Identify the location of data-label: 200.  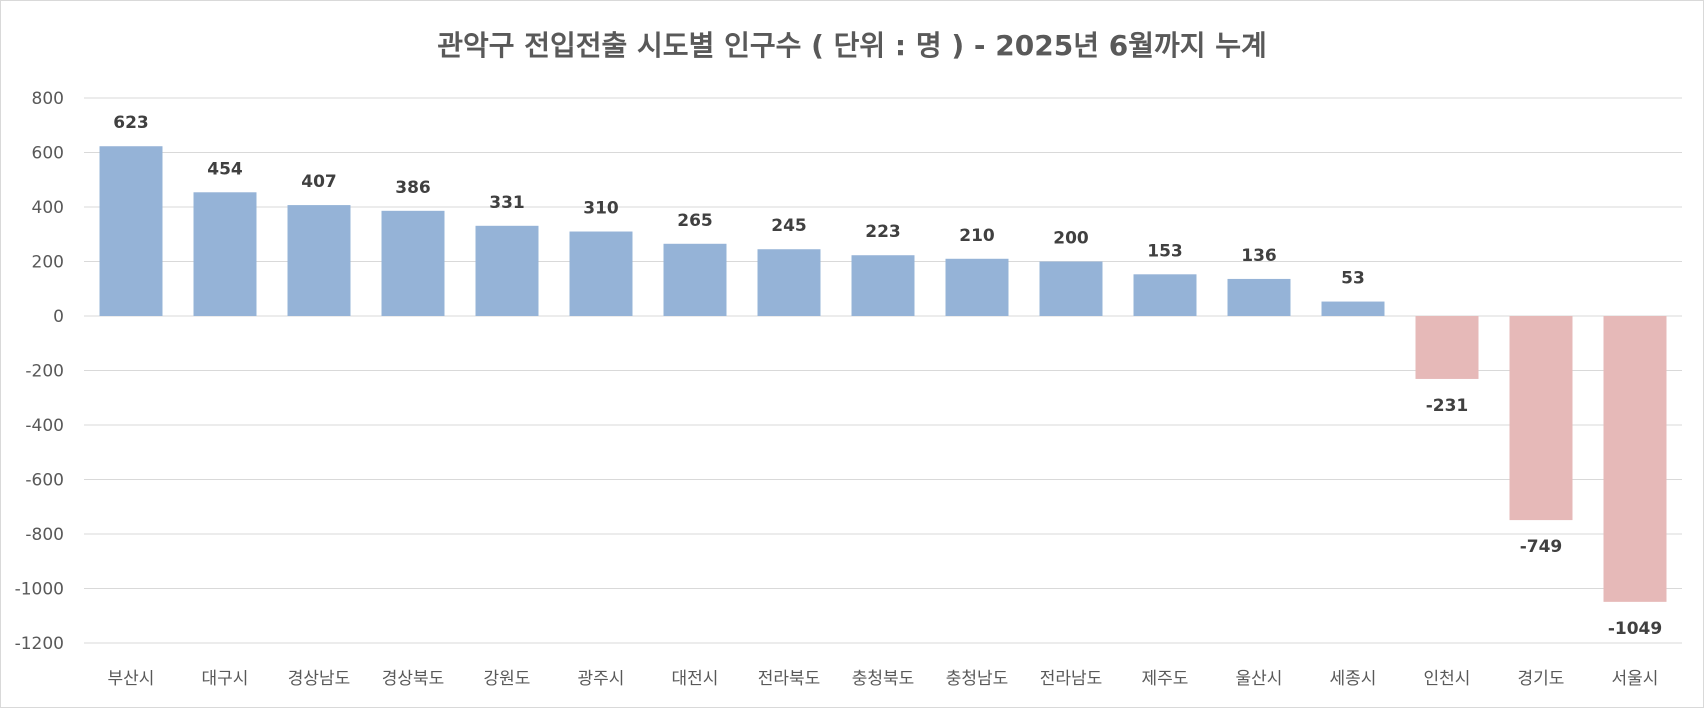
(1071, 239).